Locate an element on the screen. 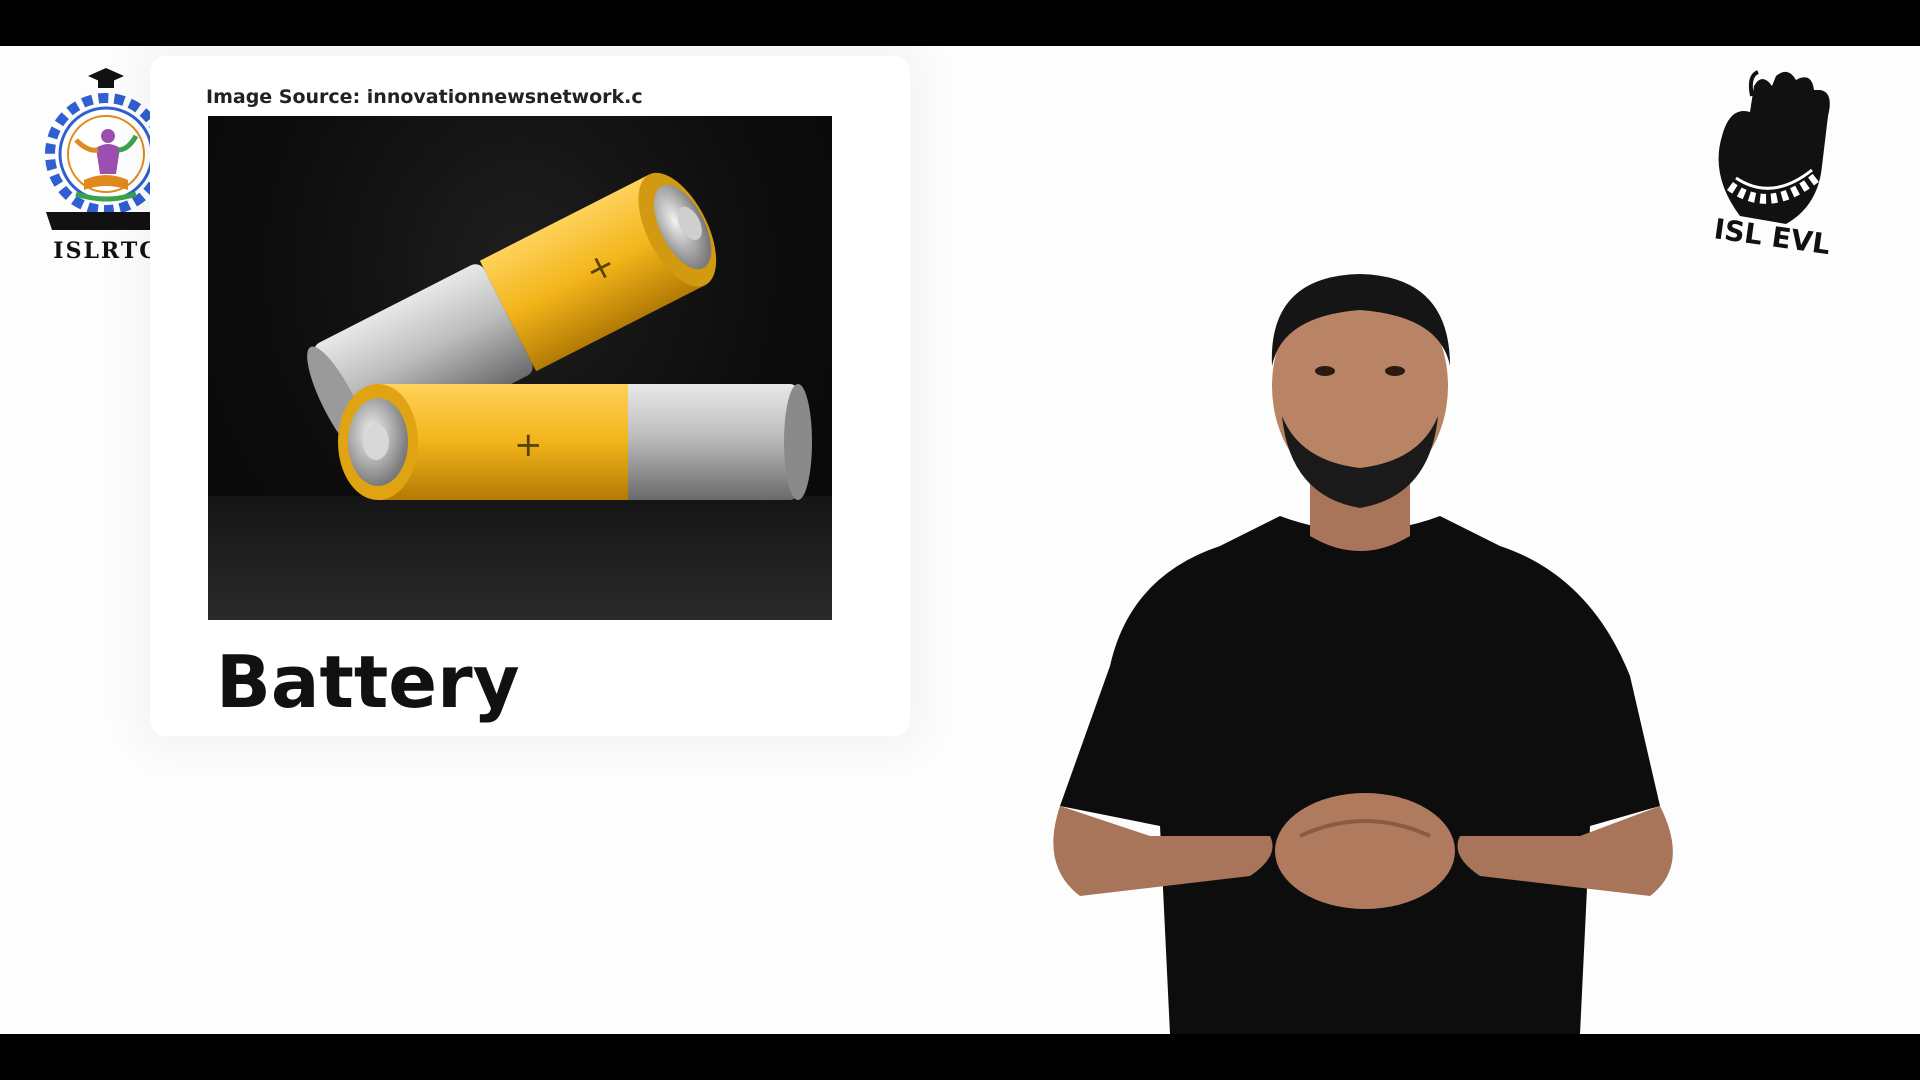 Image resolution: width=1920 pixels, height=1080 pixels. battery-illustration: + + is located at coordinates (520, 396).